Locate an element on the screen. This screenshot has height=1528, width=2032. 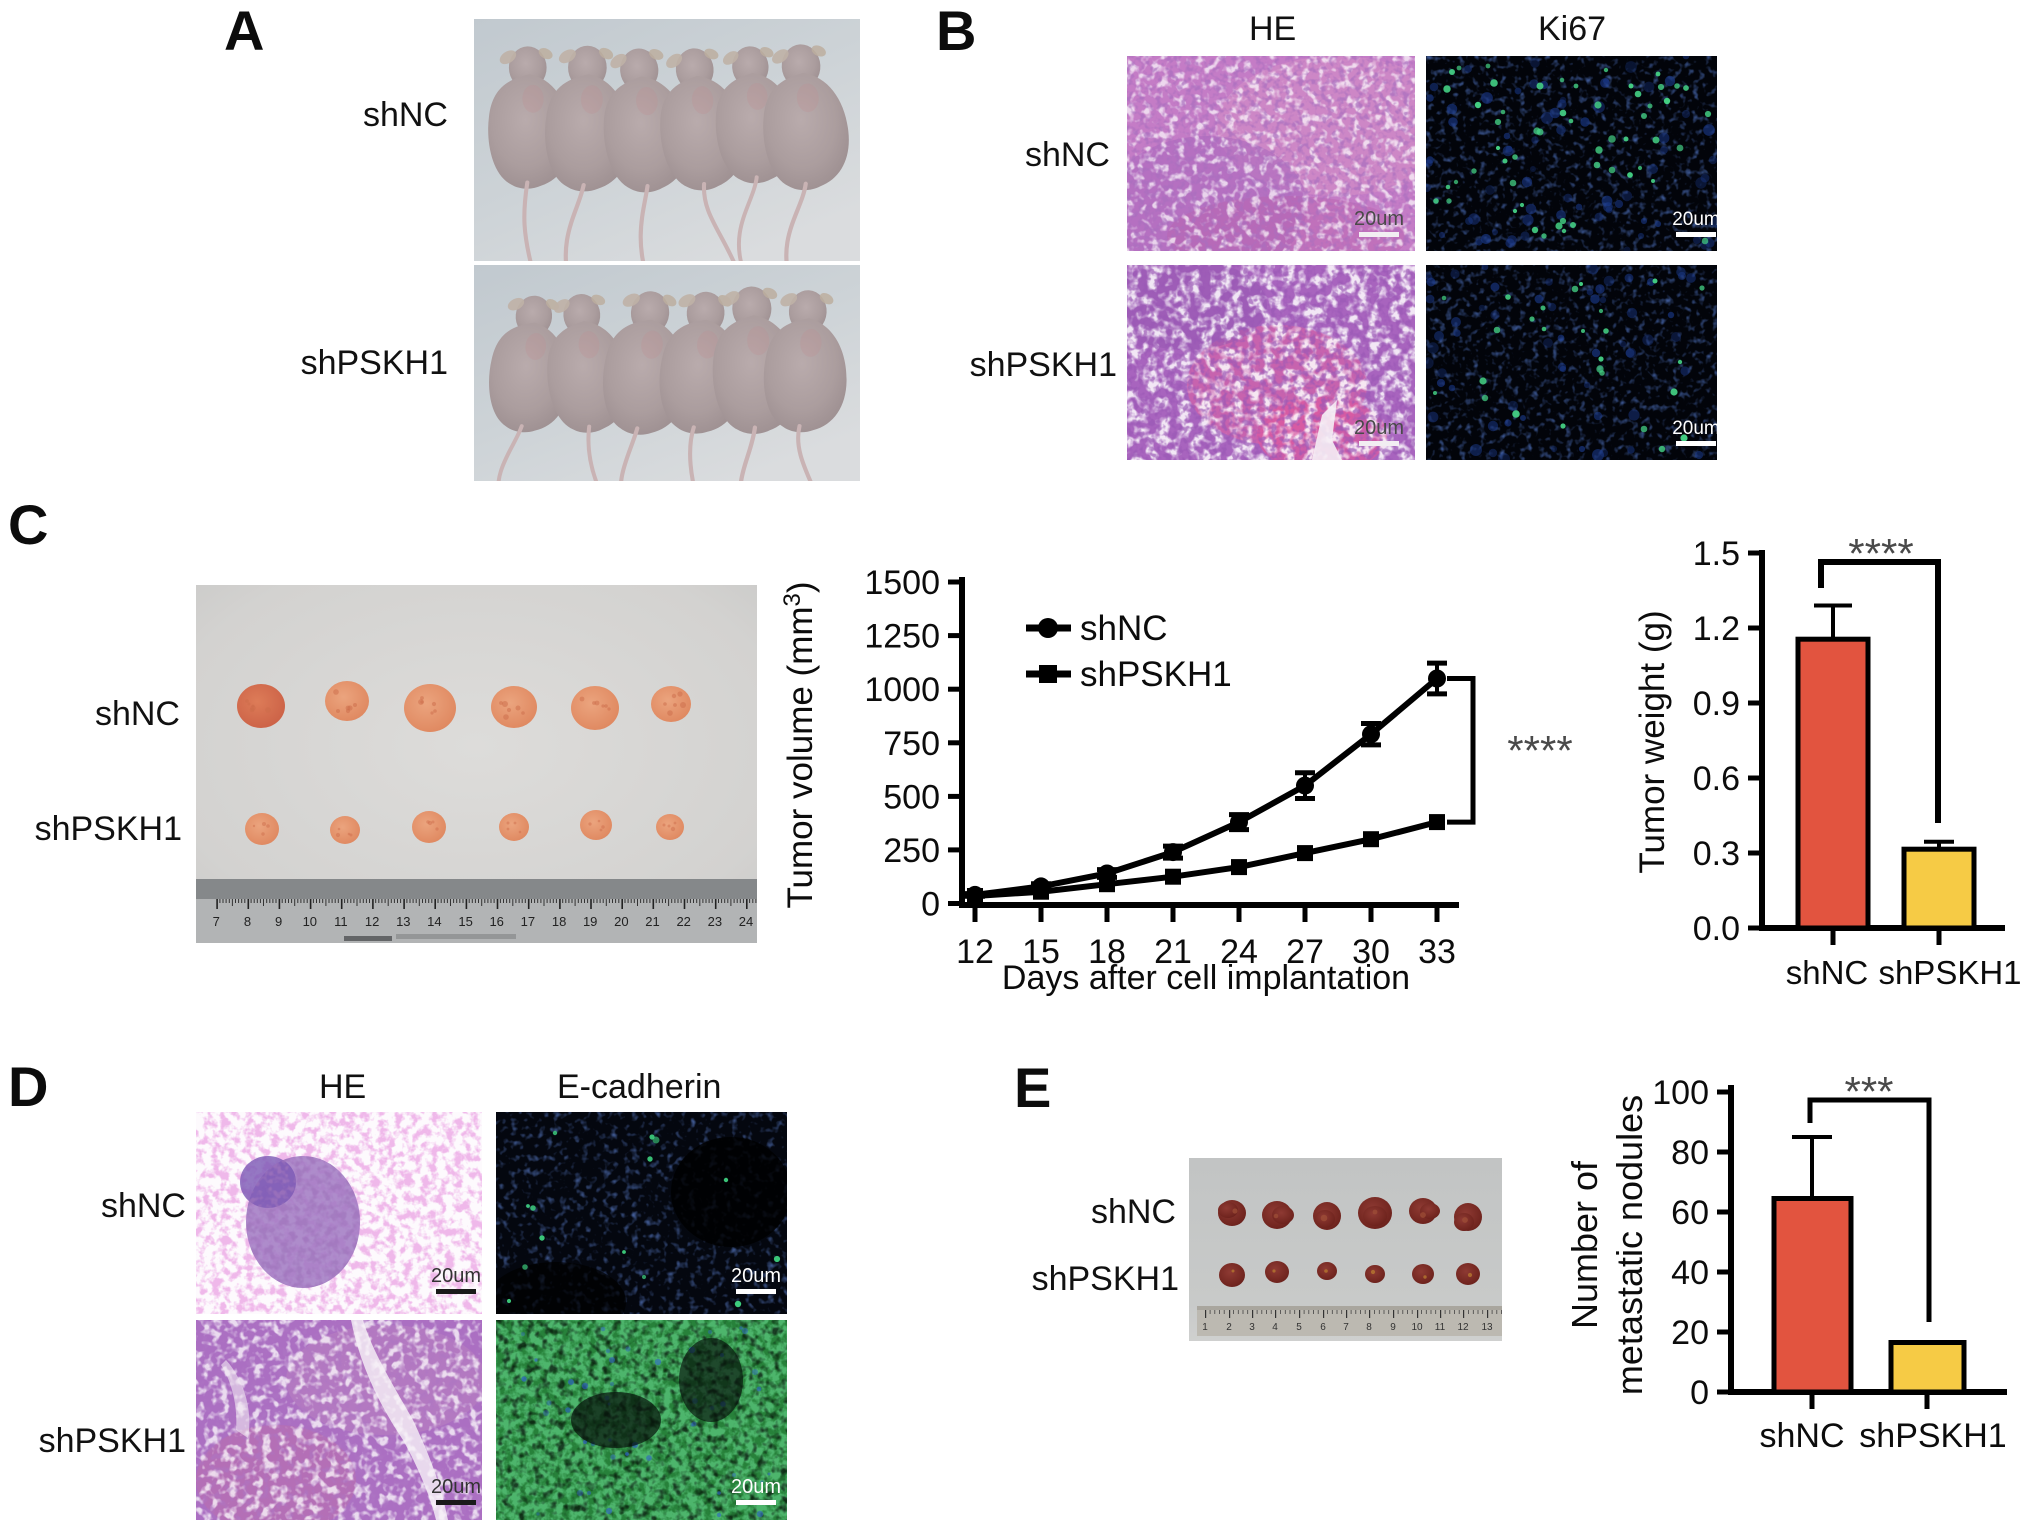
svg-text: 22 is located at coordinates (683, 921).